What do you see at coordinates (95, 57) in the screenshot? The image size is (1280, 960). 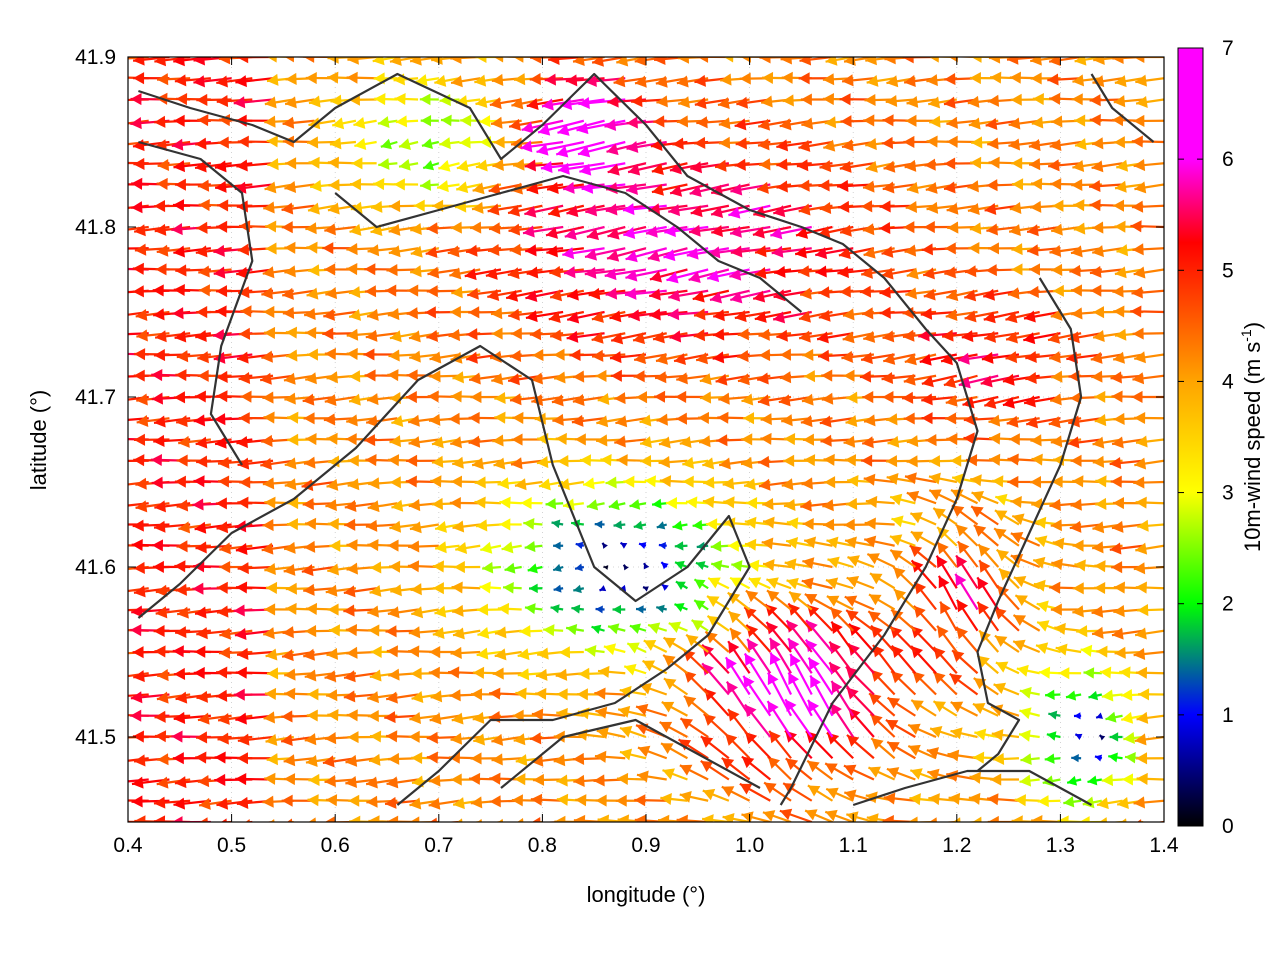 I see `y-tick-label: 41.9` at bounding box center [95, 57].